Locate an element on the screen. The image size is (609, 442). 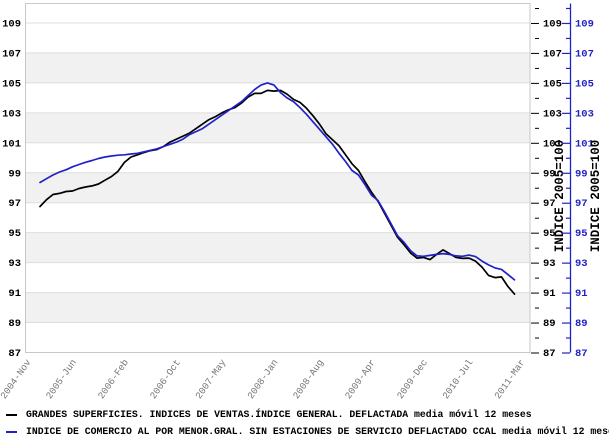
legend-swatch-blue-line is located at coordinates (11, 431).